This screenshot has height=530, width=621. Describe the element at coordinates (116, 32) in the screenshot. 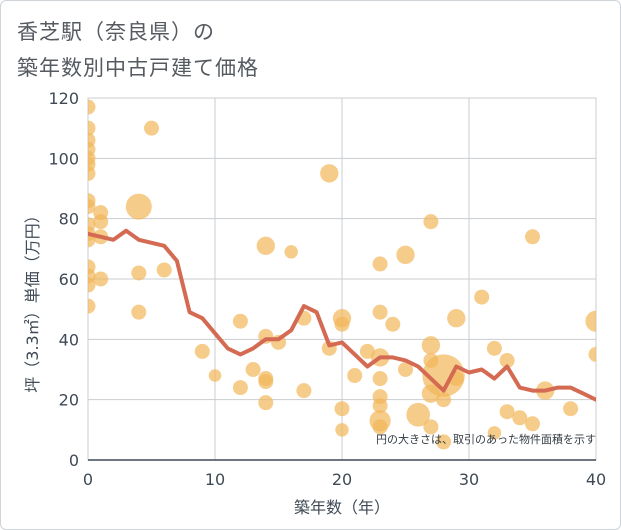

I see `chart-title-line-1: 香芝駅（奈良県）の` at that location.